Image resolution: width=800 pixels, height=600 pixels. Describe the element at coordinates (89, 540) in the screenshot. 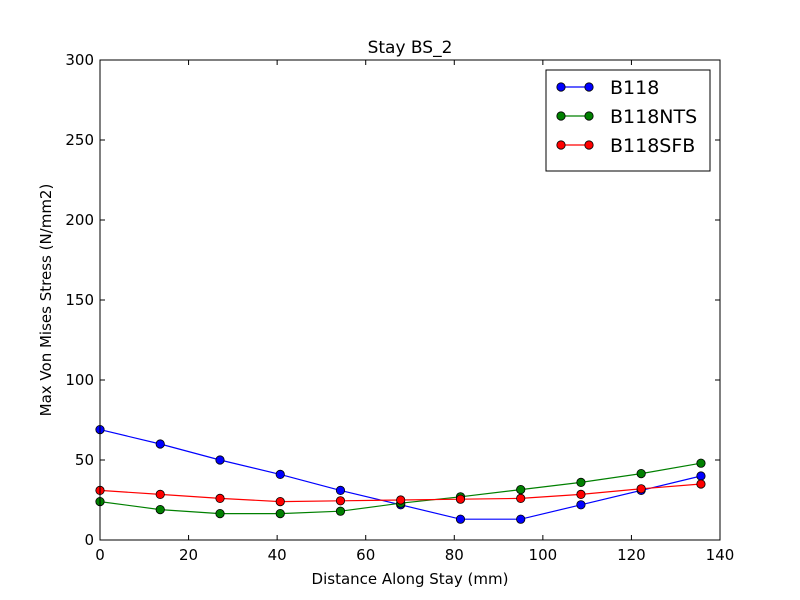

I see `y-tick-label: 0` at that location.